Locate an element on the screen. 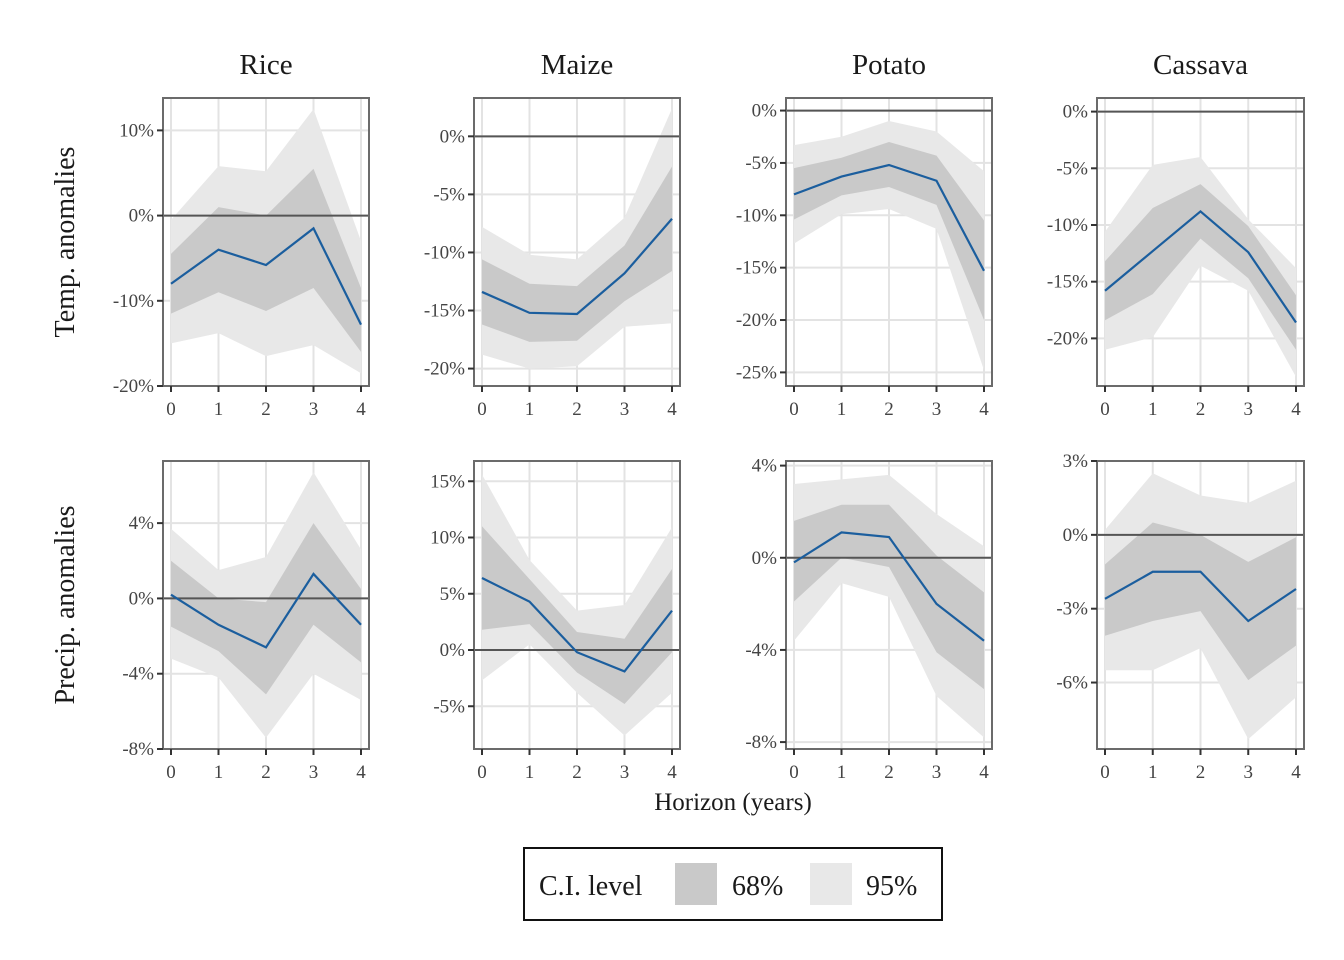 This screenshot has width=1344, height=960. y-tick-label: -6% is located at coordinates (1072, 683).